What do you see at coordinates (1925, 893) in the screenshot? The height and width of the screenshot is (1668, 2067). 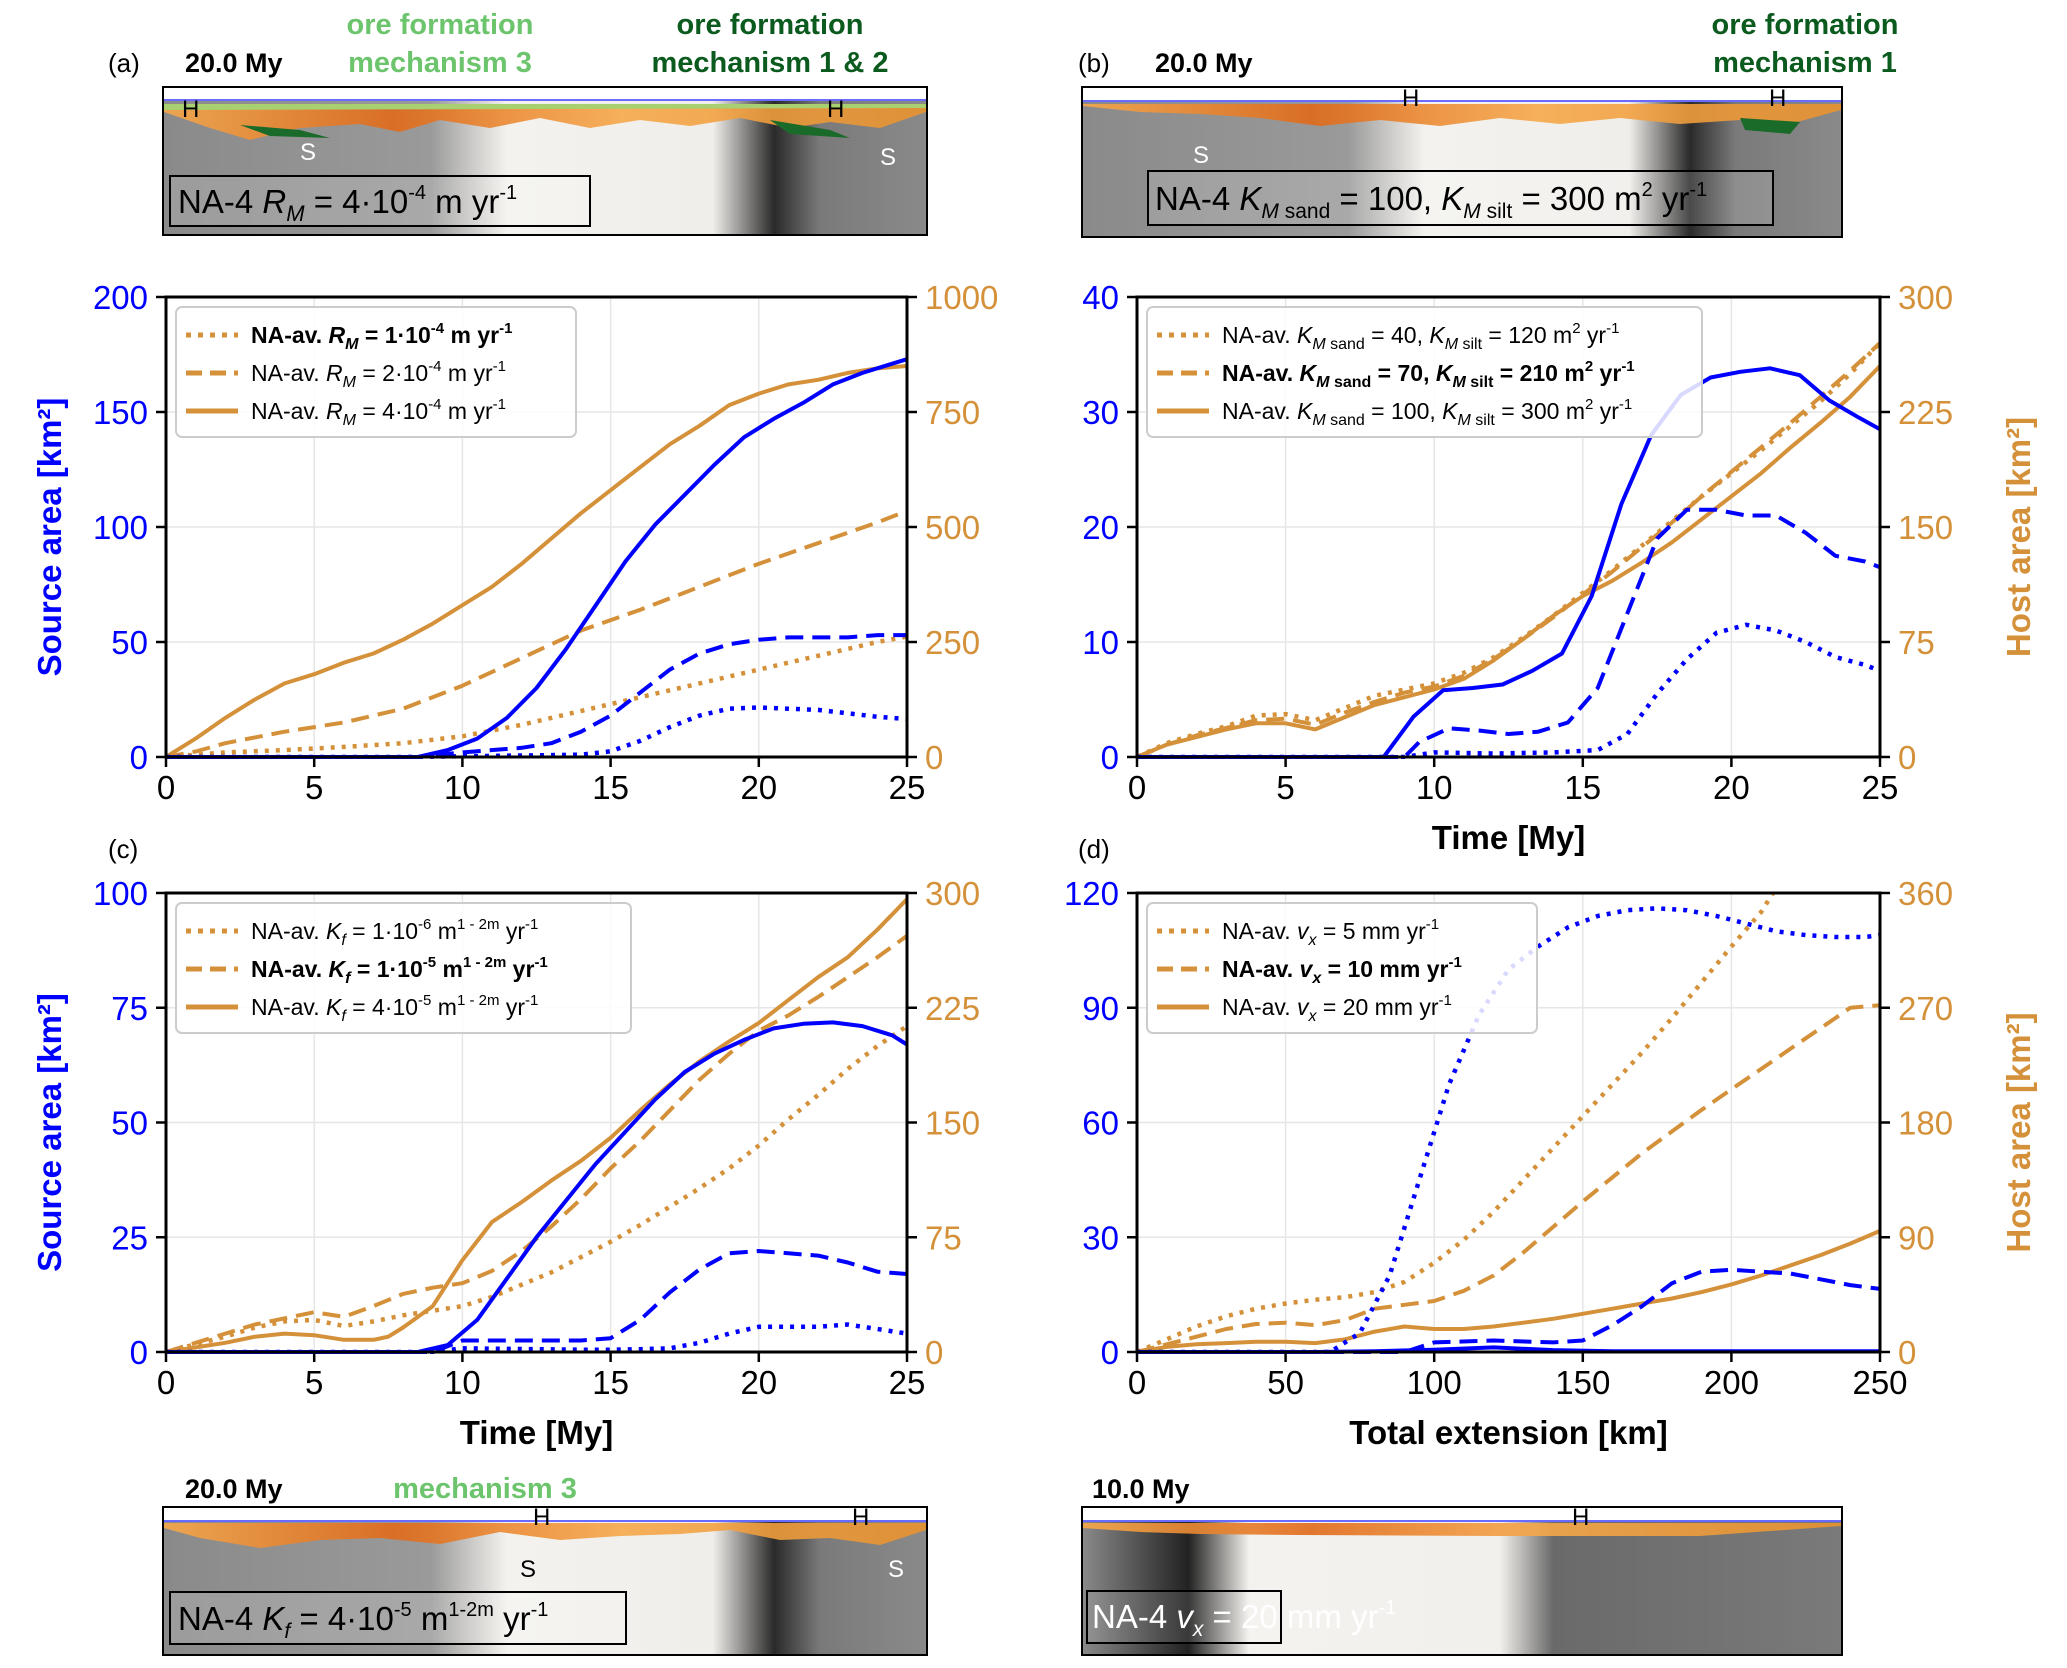 I see `y-tick-label-right: 360` at bounding box center [1925, 893].